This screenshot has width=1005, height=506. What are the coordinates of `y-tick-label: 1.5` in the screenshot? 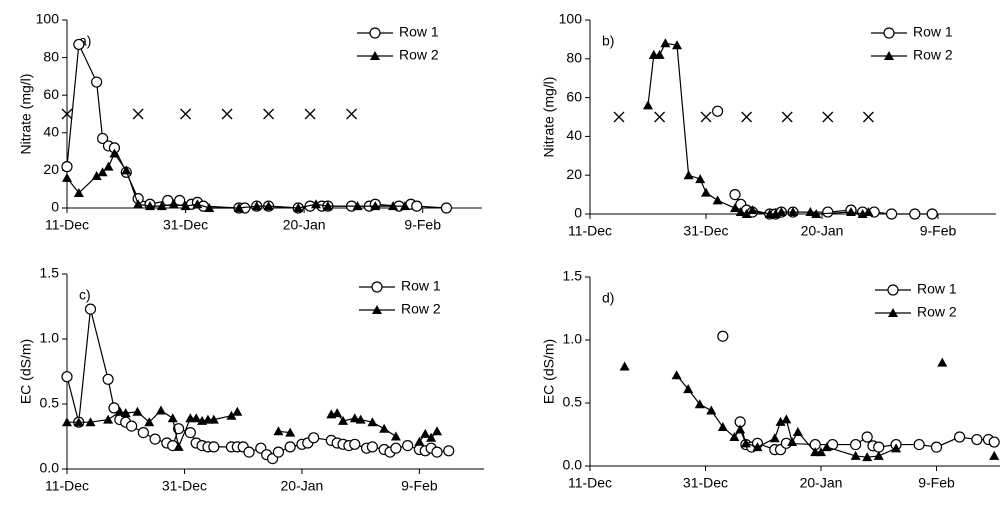 It's located at (50, 273).